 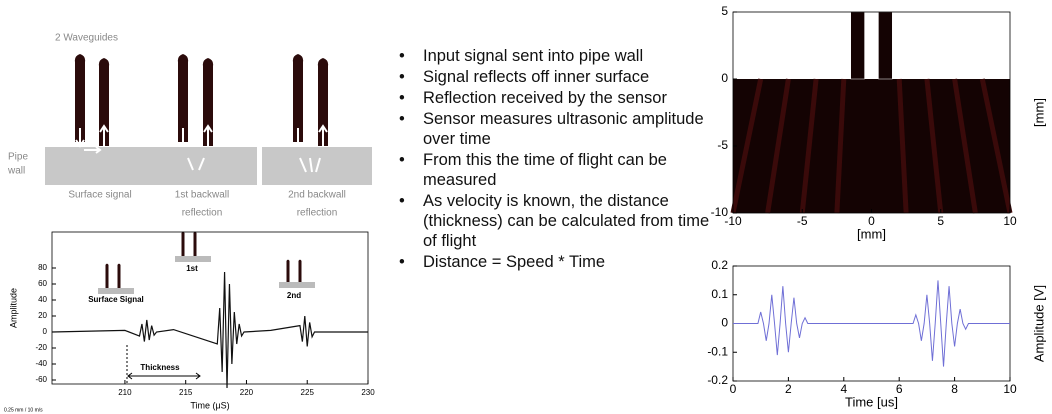 I want to click on bullet: Signal reflects off inner surface, so click(x=561, y=77).